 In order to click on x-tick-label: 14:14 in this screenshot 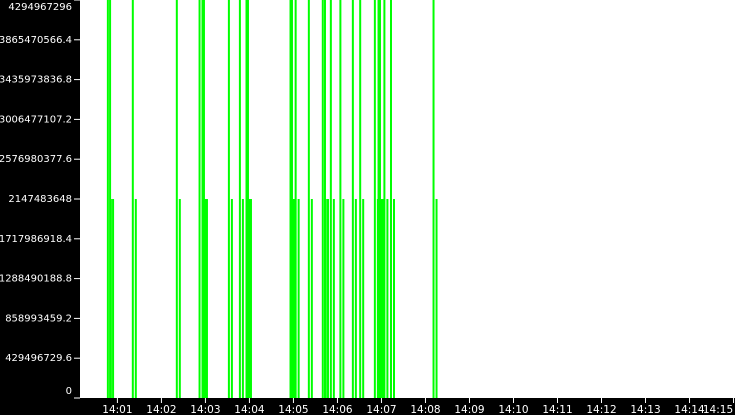, I will do `click(689, 409)`.